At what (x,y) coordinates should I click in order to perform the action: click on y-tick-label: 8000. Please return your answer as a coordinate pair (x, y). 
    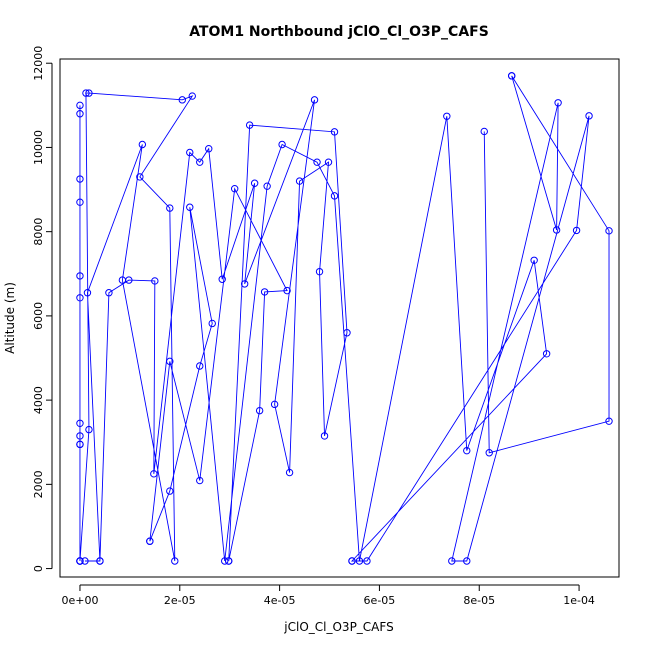
    Looking at the image, I should click on (38, 232).